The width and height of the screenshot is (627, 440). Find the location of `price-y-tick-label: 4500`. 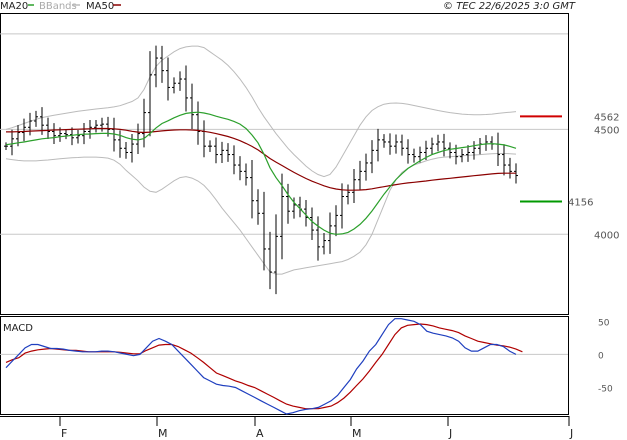

price-y-tick-label: 4500 is located at coordinates (606, 130).